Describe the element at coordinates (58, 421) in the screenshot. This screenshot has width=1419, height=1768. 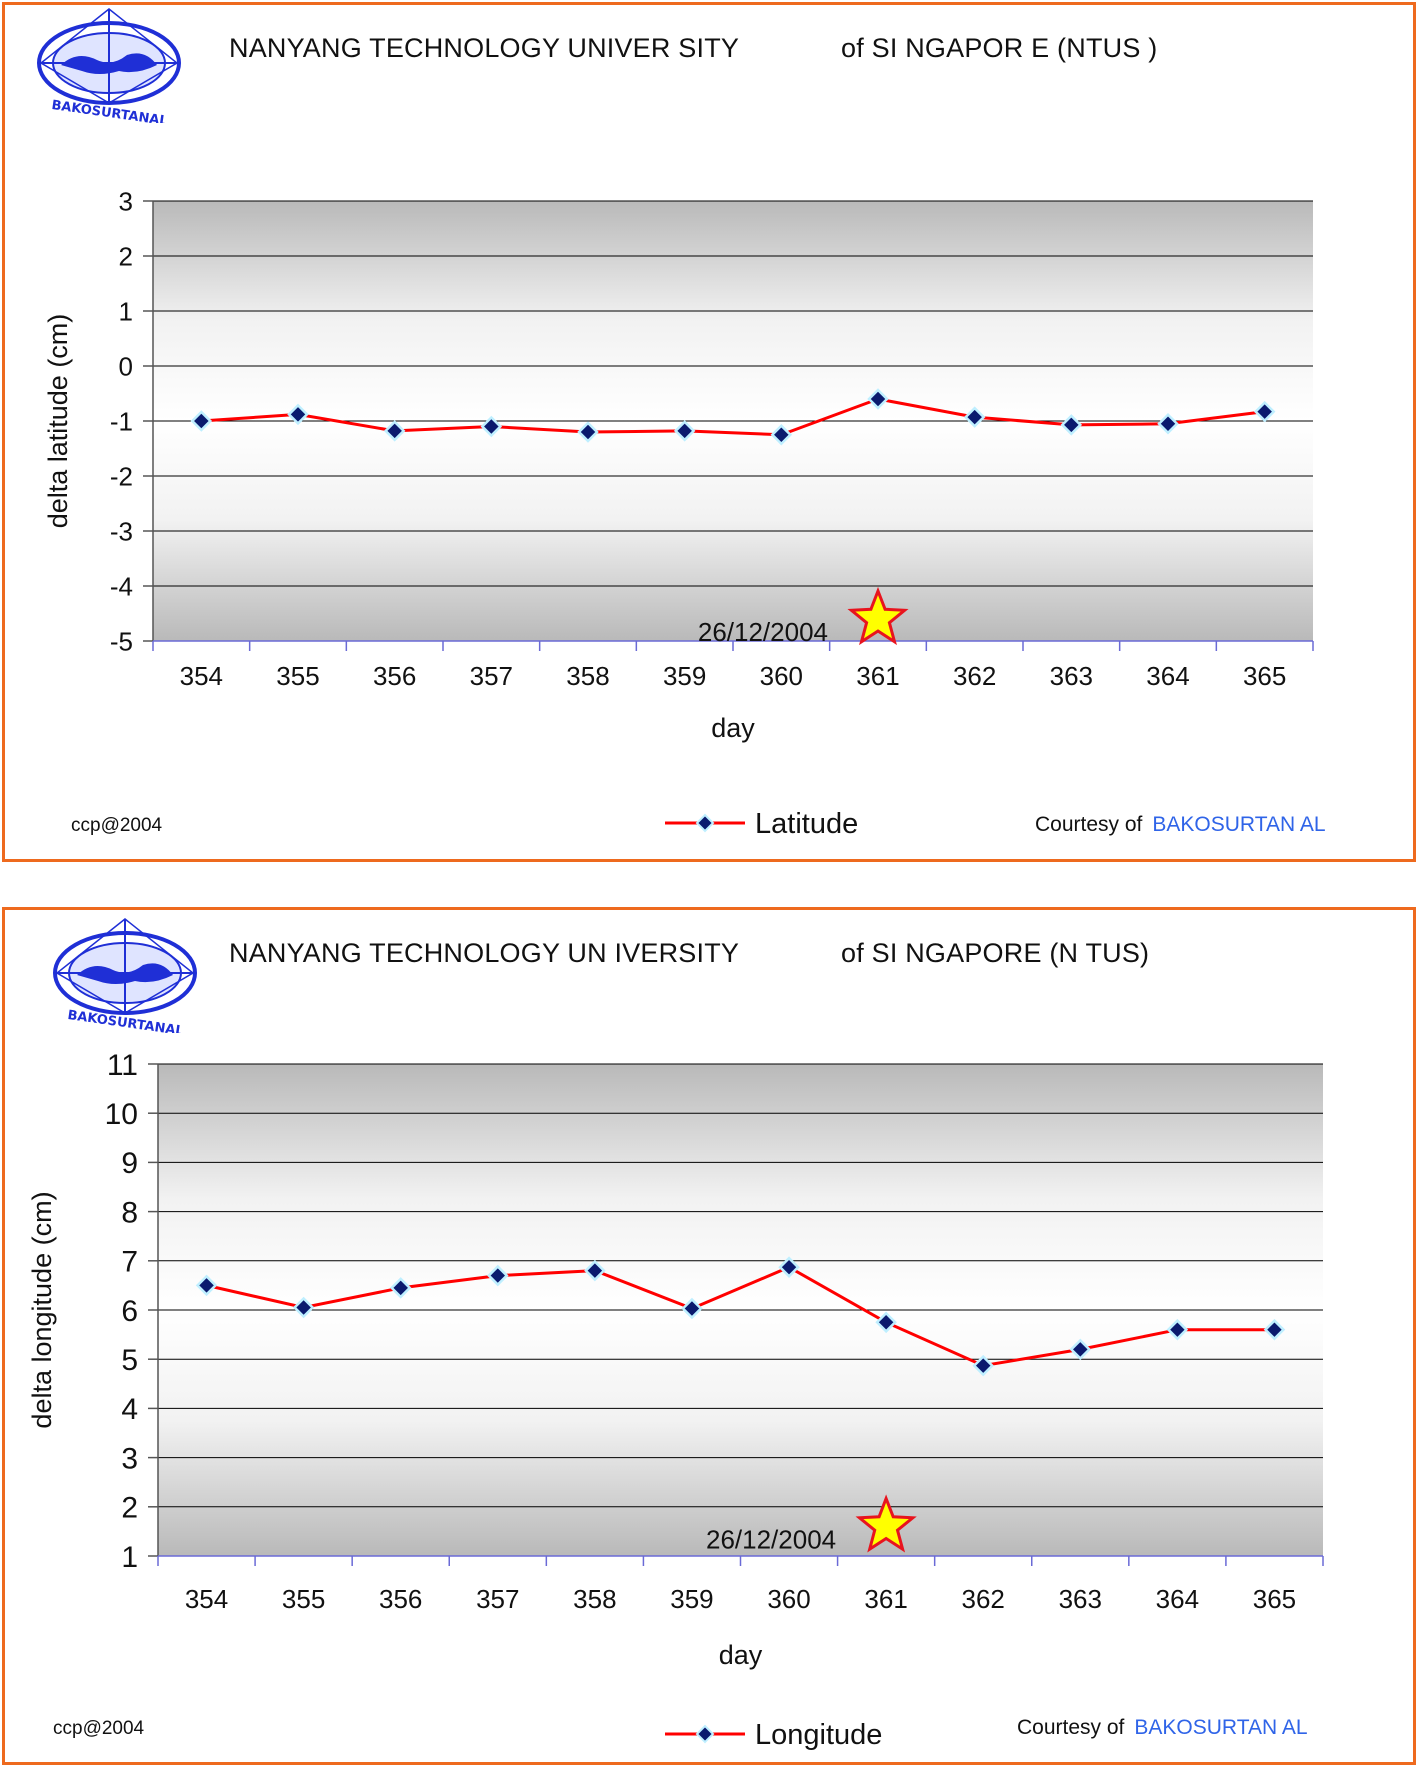
I see `y-axis-label: delta latitude (cm)` at that location.